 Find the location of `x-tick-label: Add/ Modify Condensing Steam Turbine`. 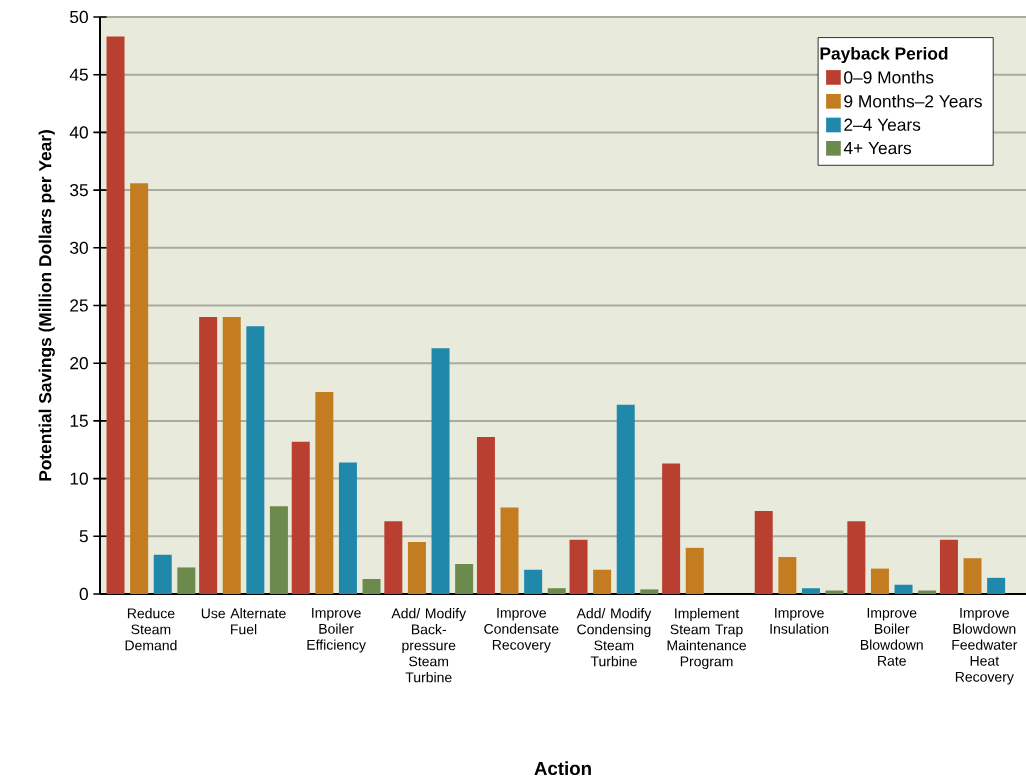

x-tick-label: Add/ Modify Condensing Steam Turbine is located at coordinates (614, 637).